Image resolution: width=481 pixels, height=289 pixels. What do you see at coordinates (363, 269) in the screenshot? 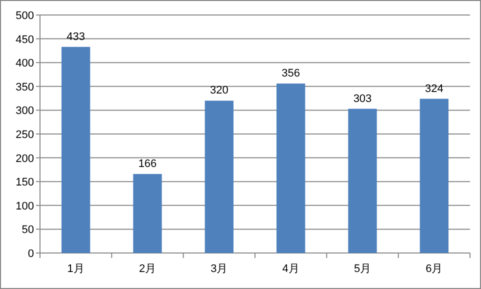
I see `x-tick-label: 5月` at bounding box center [363, 269].